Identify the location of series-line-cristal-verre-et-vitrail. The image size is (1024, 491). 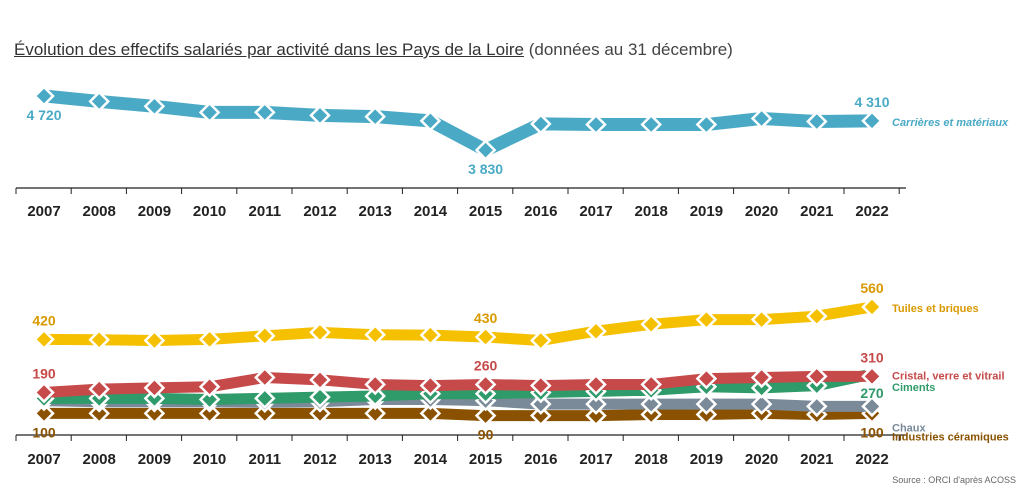
(457, 384).